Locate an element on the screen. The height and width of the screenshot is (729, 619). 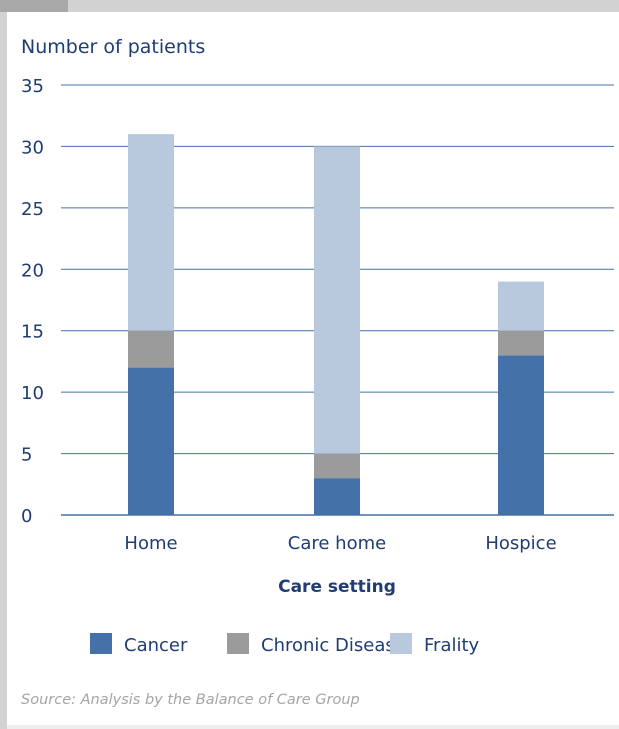
x-tick-labels: Home Care home Hospice is located at coordinates (340, 543).